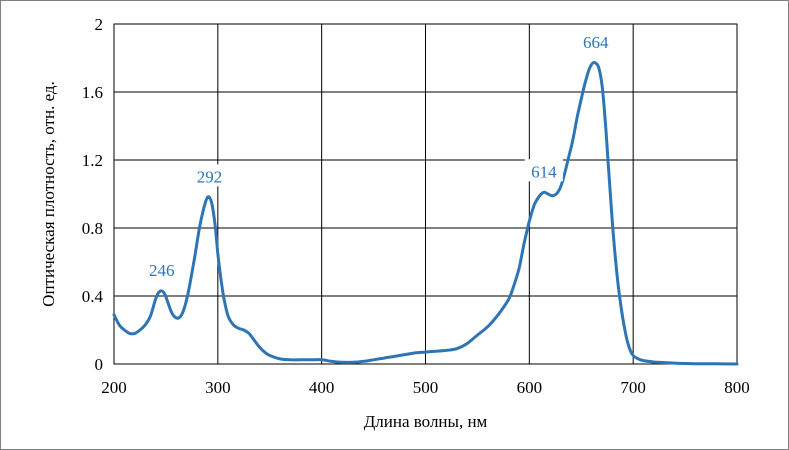 The width and height of the screenshot is (789, 450). What do you see at coordinates (92, 228) in the screenshot?
I see `y-tick-label: 0.8` at bounding box center [92, 228].